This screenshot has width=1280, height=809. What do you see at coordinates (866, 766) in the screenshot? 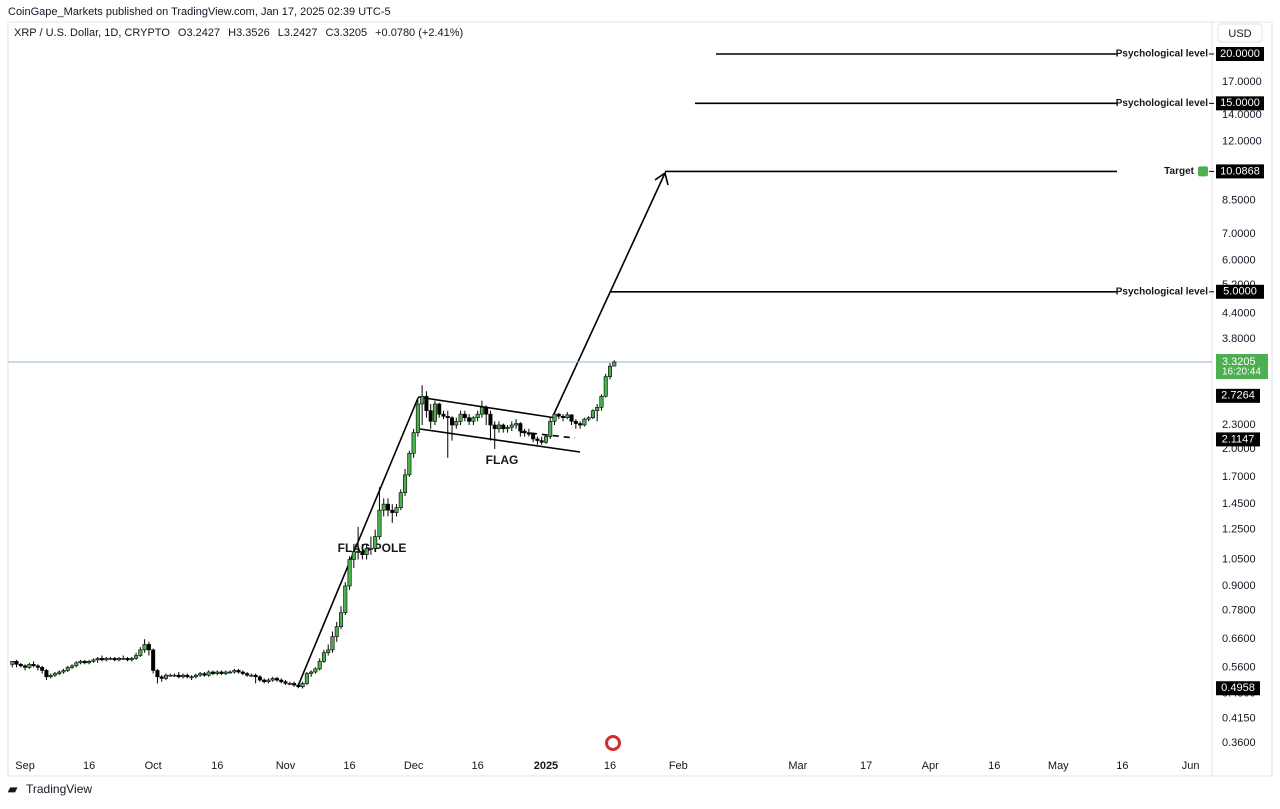
I see `x-tick-label: 17` at bounding box center [866, 766].